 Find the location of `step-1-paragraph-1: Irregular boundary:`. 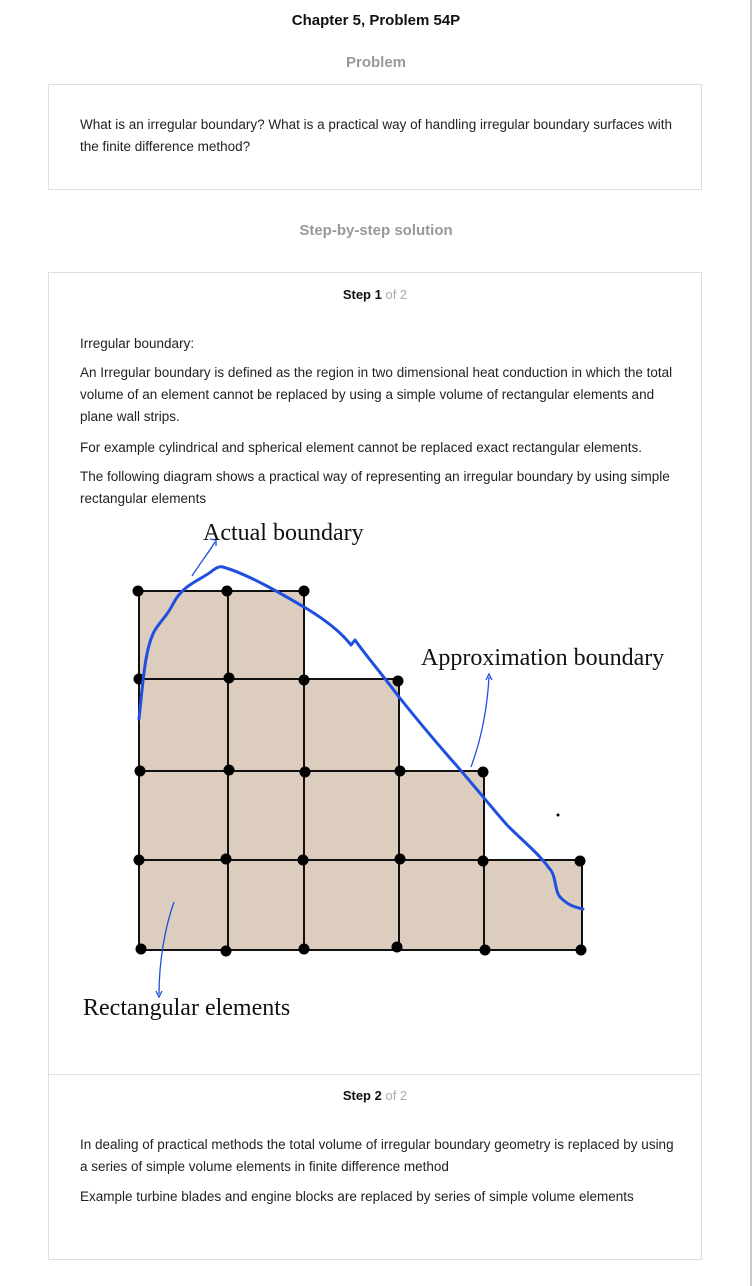

step-1-paragraph-1: Irregular boundary: is located at coordinates (137, 343).